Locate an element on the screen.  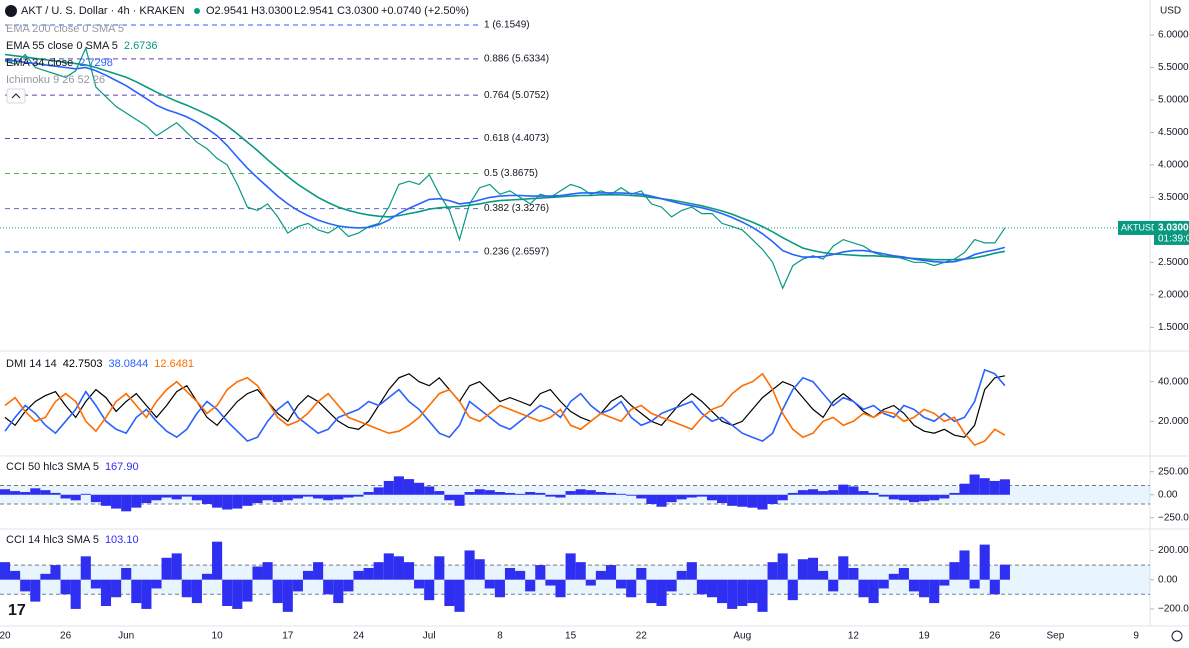
y-tick-label: −250.00 is located at coordinates (1173, 517).